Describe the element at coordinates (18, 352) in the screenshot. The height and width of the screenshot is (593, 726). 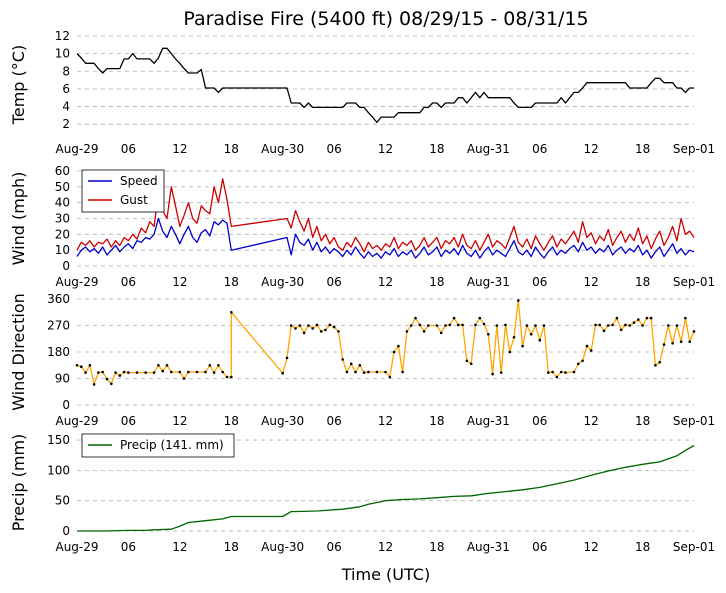
I see `y-axis-label-dir: Wind Direction` at that location.